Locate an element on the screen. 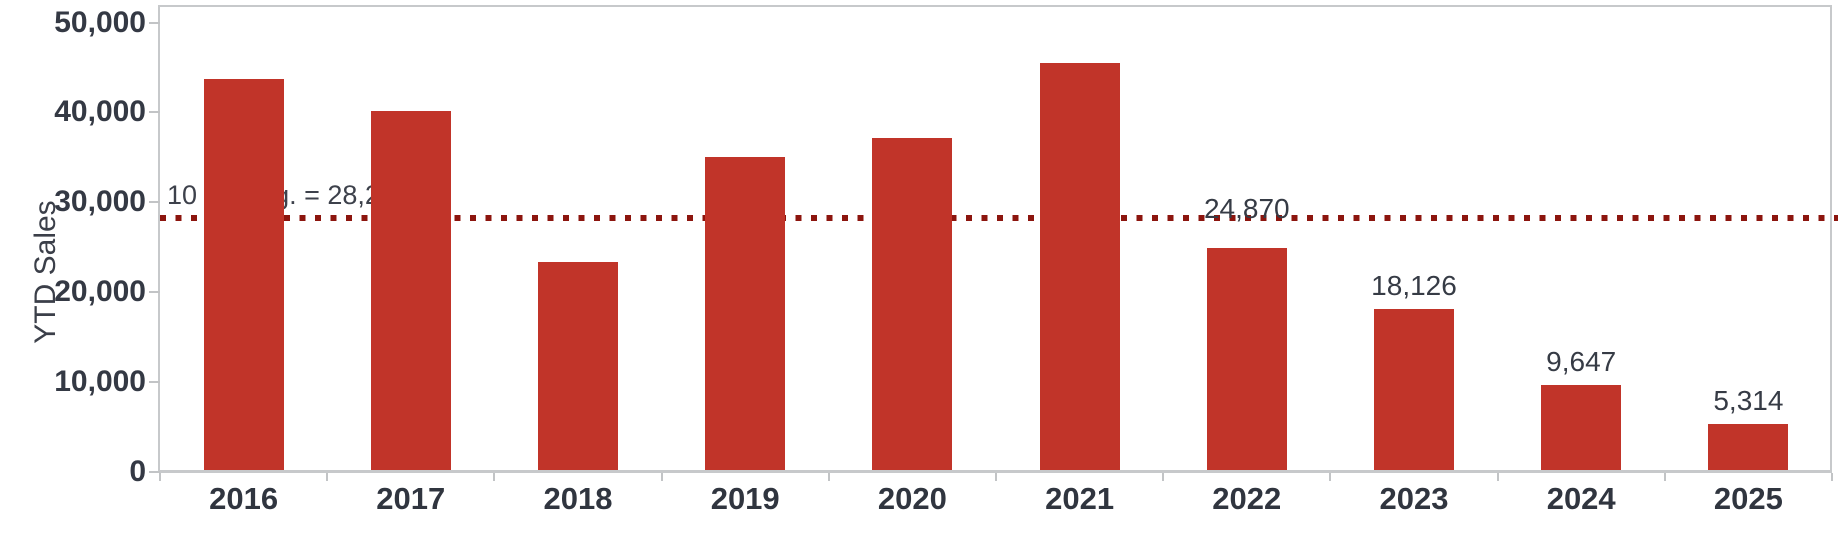 The height and width of the screenshot is (544, 1844). x-axis-label-2021: 2021 is located at coordinates (1080, 498).